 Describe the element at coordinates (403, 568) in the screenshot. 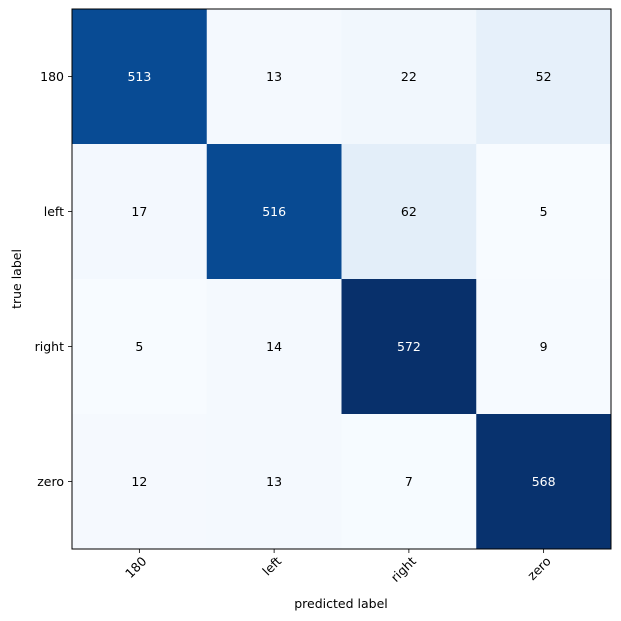

I see `x-tick-label: right` at that location.